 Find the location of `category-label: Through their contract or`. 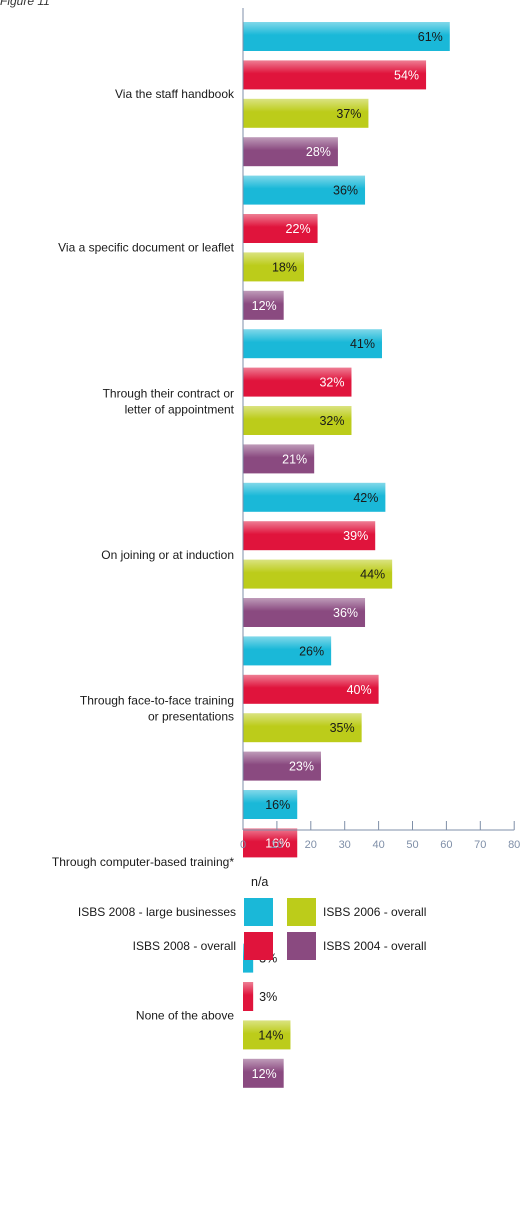

category-label: Through their contract or is located at coordinates (168, 393).